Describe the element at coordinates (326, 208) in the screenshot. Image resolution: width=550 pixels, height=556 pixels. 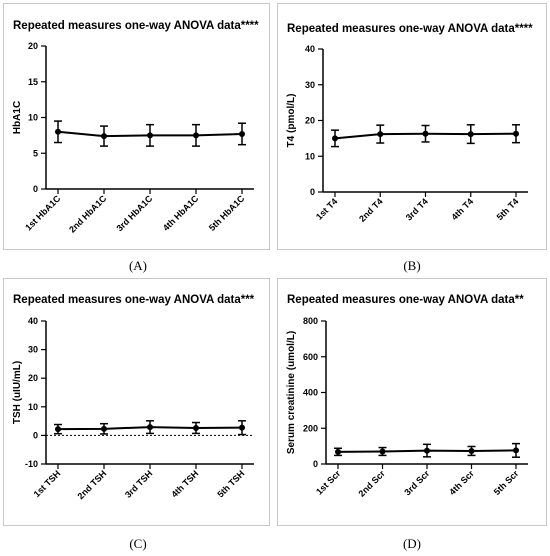
I see `x-tick-label: 1st T4` at that location.